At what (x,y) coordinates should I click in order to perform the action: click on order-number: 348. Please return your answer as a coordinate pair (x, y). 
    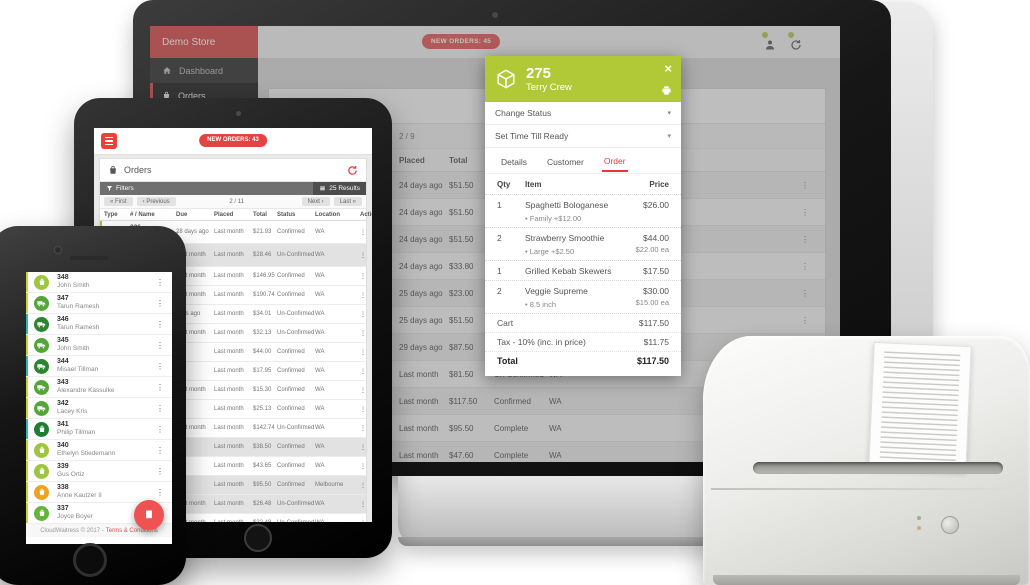
    Looking at the image, I should click on (63, 278).